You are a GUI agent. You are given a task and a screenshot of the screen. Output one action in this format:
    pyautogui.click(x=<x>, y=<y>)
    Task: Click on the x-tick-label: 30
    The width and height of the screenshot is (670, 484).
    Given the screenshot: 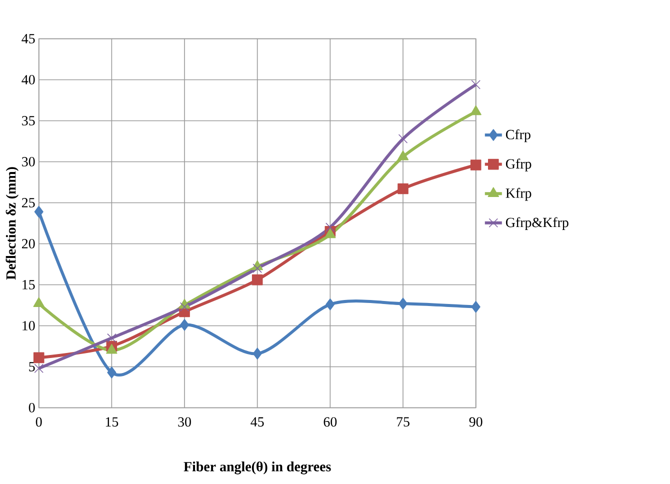 What is the action you would take?
    pyautogui.click(x=184, y=422)
    